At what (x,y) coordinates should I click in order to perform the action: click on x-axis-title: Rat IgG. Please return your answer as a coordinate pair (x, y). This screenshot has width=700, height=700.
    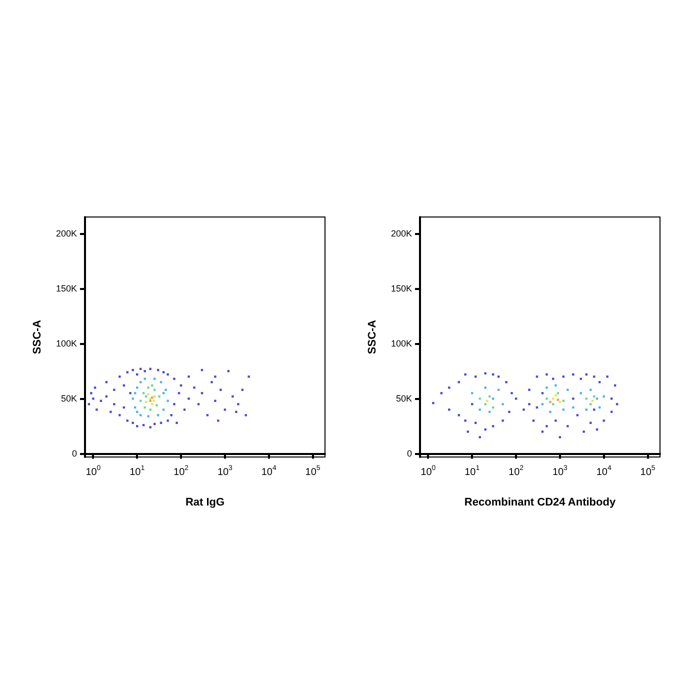
    Looking at the image, I should click on (205, 502).